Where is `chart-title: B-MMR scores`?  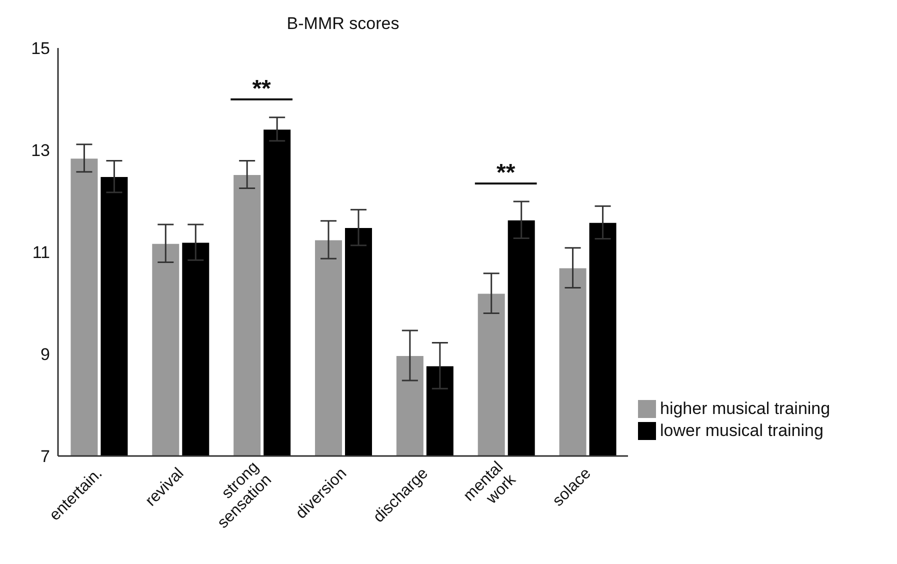
chart-title: B-MMR scores is located at coordinates (343, 24).